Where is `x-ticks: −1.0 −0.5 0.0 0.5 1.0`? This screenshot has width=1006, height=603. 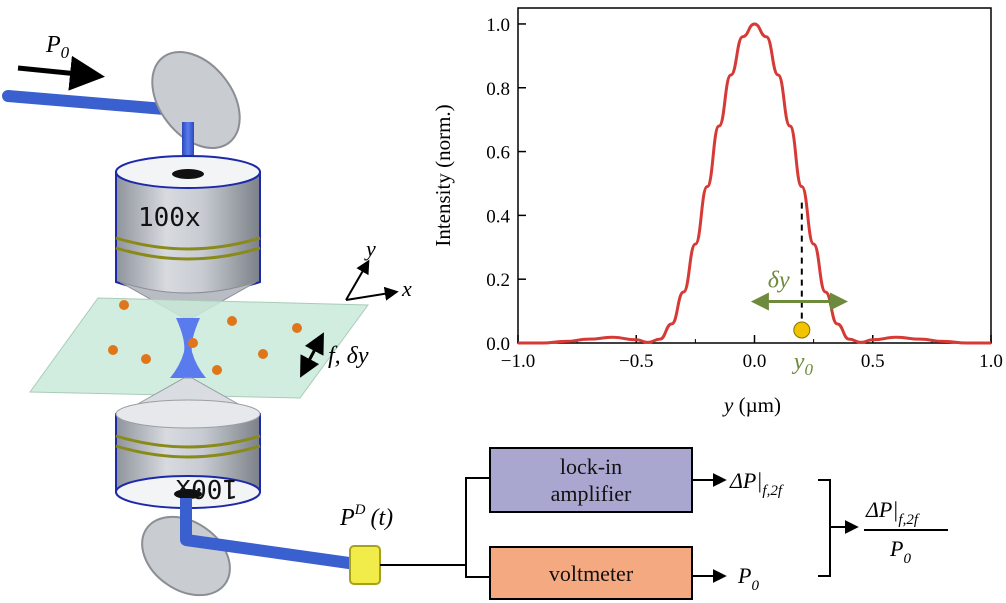 x-ticks: −1.0 −0.5 0.0 0.5 1.0 is located at coordinates (752, 353).